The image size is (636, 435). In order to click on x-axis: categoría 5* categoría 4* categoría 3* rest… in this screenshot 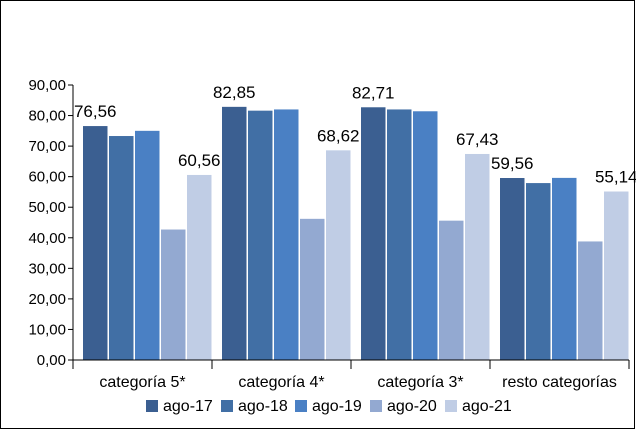, I will do `click(351, 375)`.